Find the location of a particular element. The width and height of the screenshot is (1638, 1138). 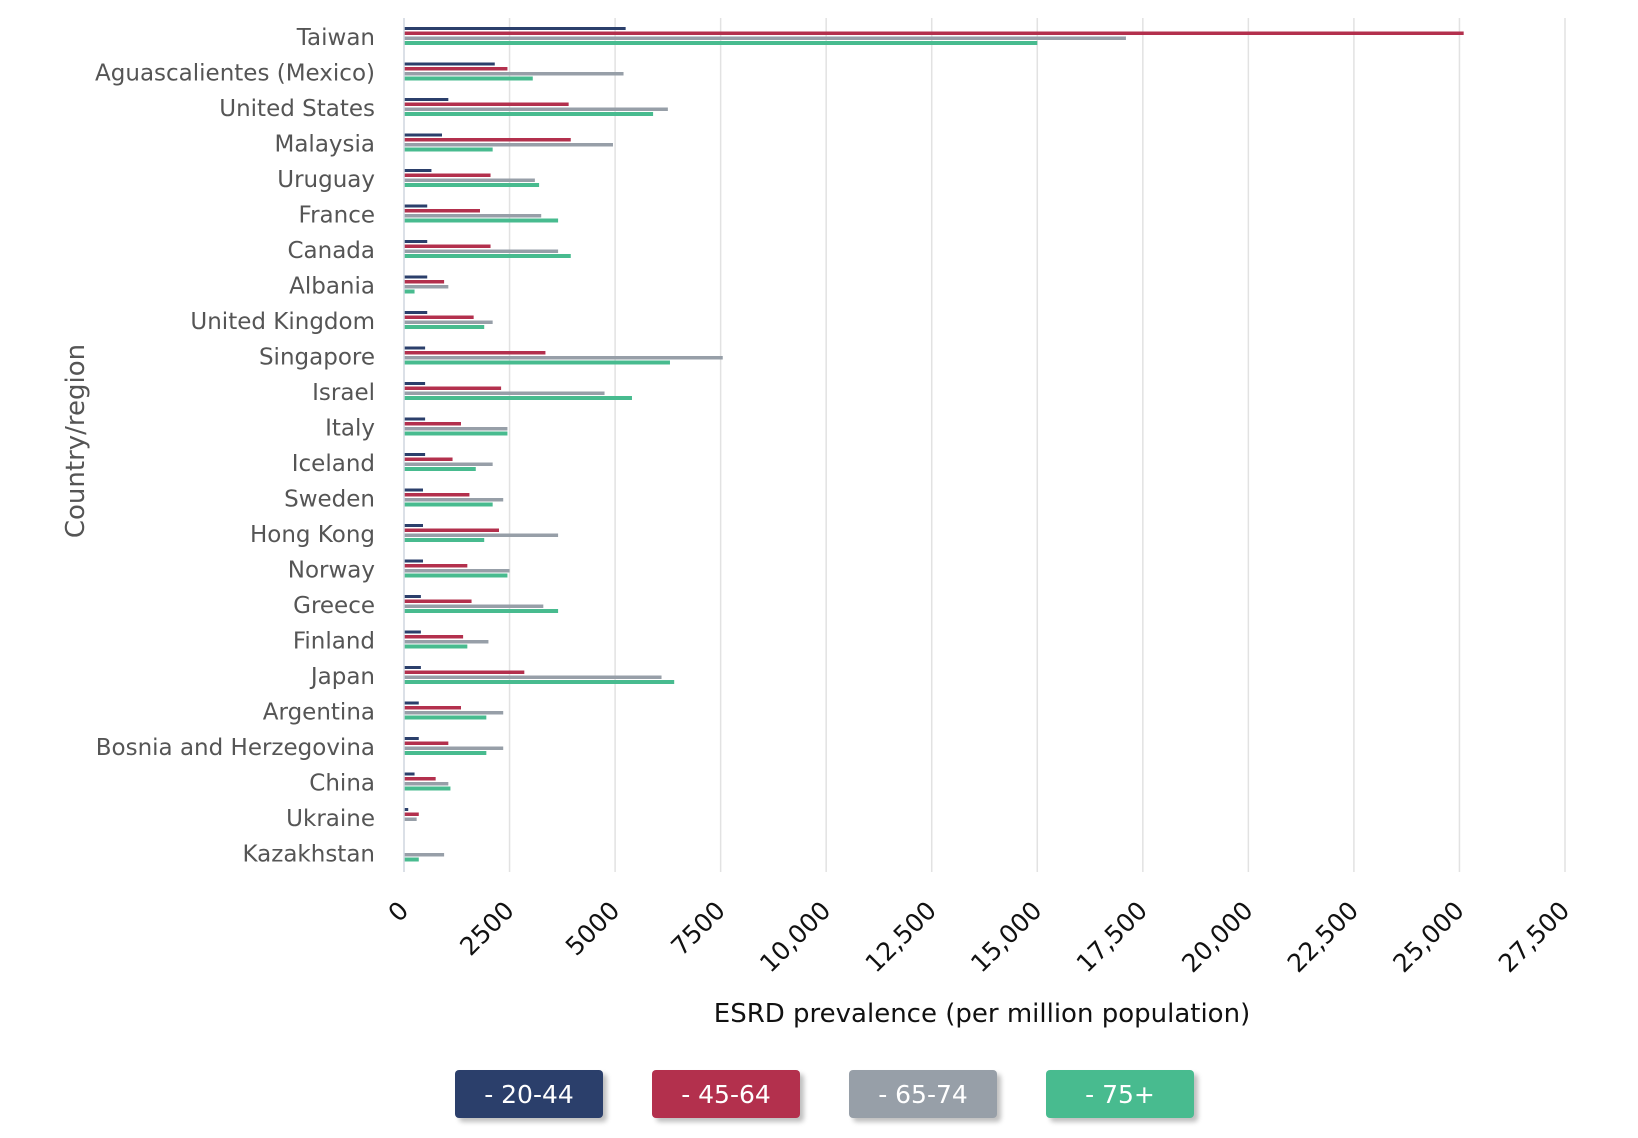

legend-item-65-74: - 65-74 is located at coordinates (923, 1094).